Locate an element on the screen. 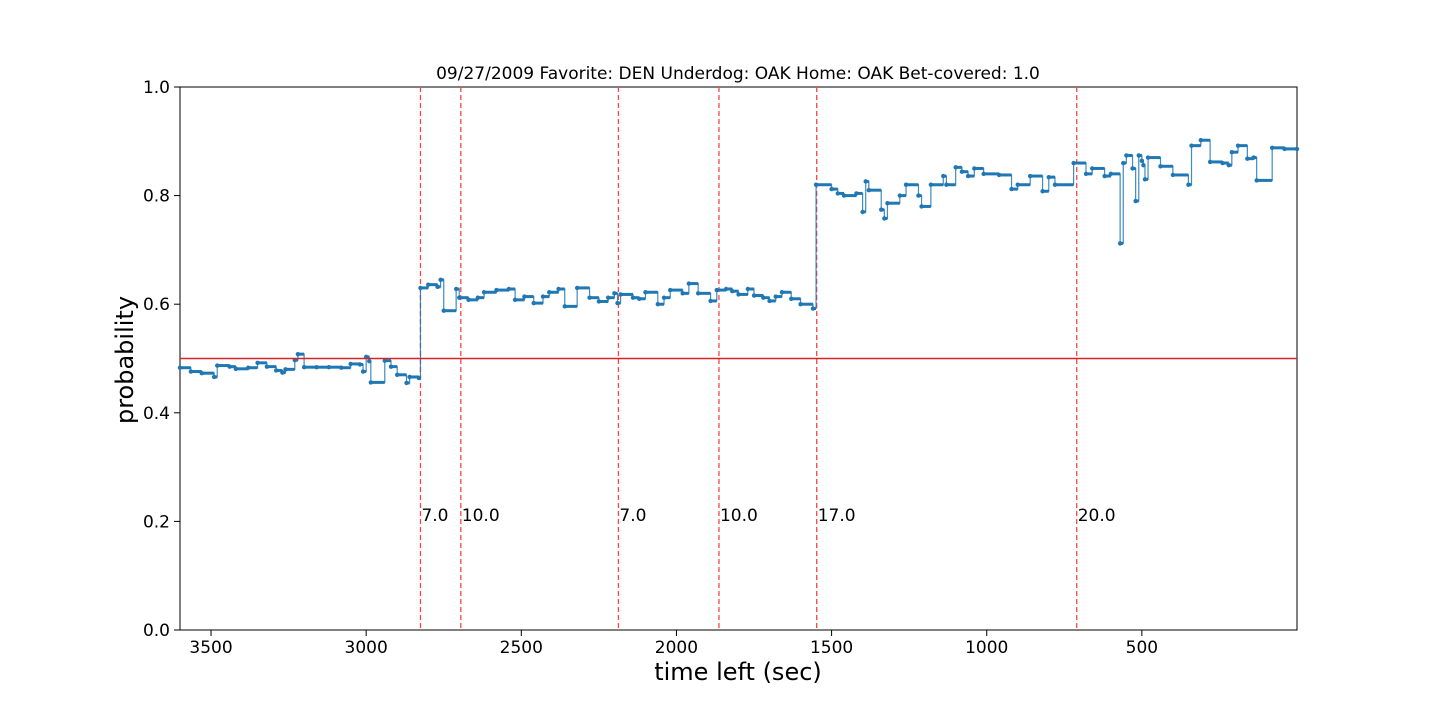 This screenshot has height=720, width=1440. y-tick-label: 0.0 is located at coordinates (156, 631).